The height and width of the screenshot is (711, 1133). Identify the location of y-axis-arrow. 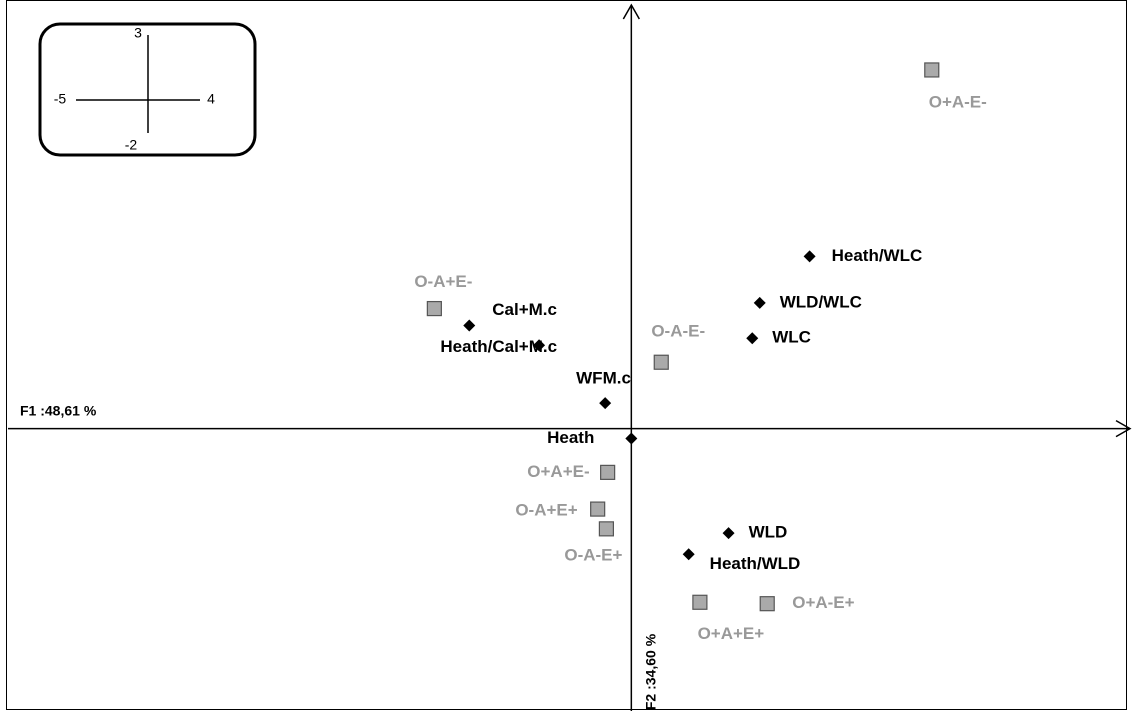
(631, 11).